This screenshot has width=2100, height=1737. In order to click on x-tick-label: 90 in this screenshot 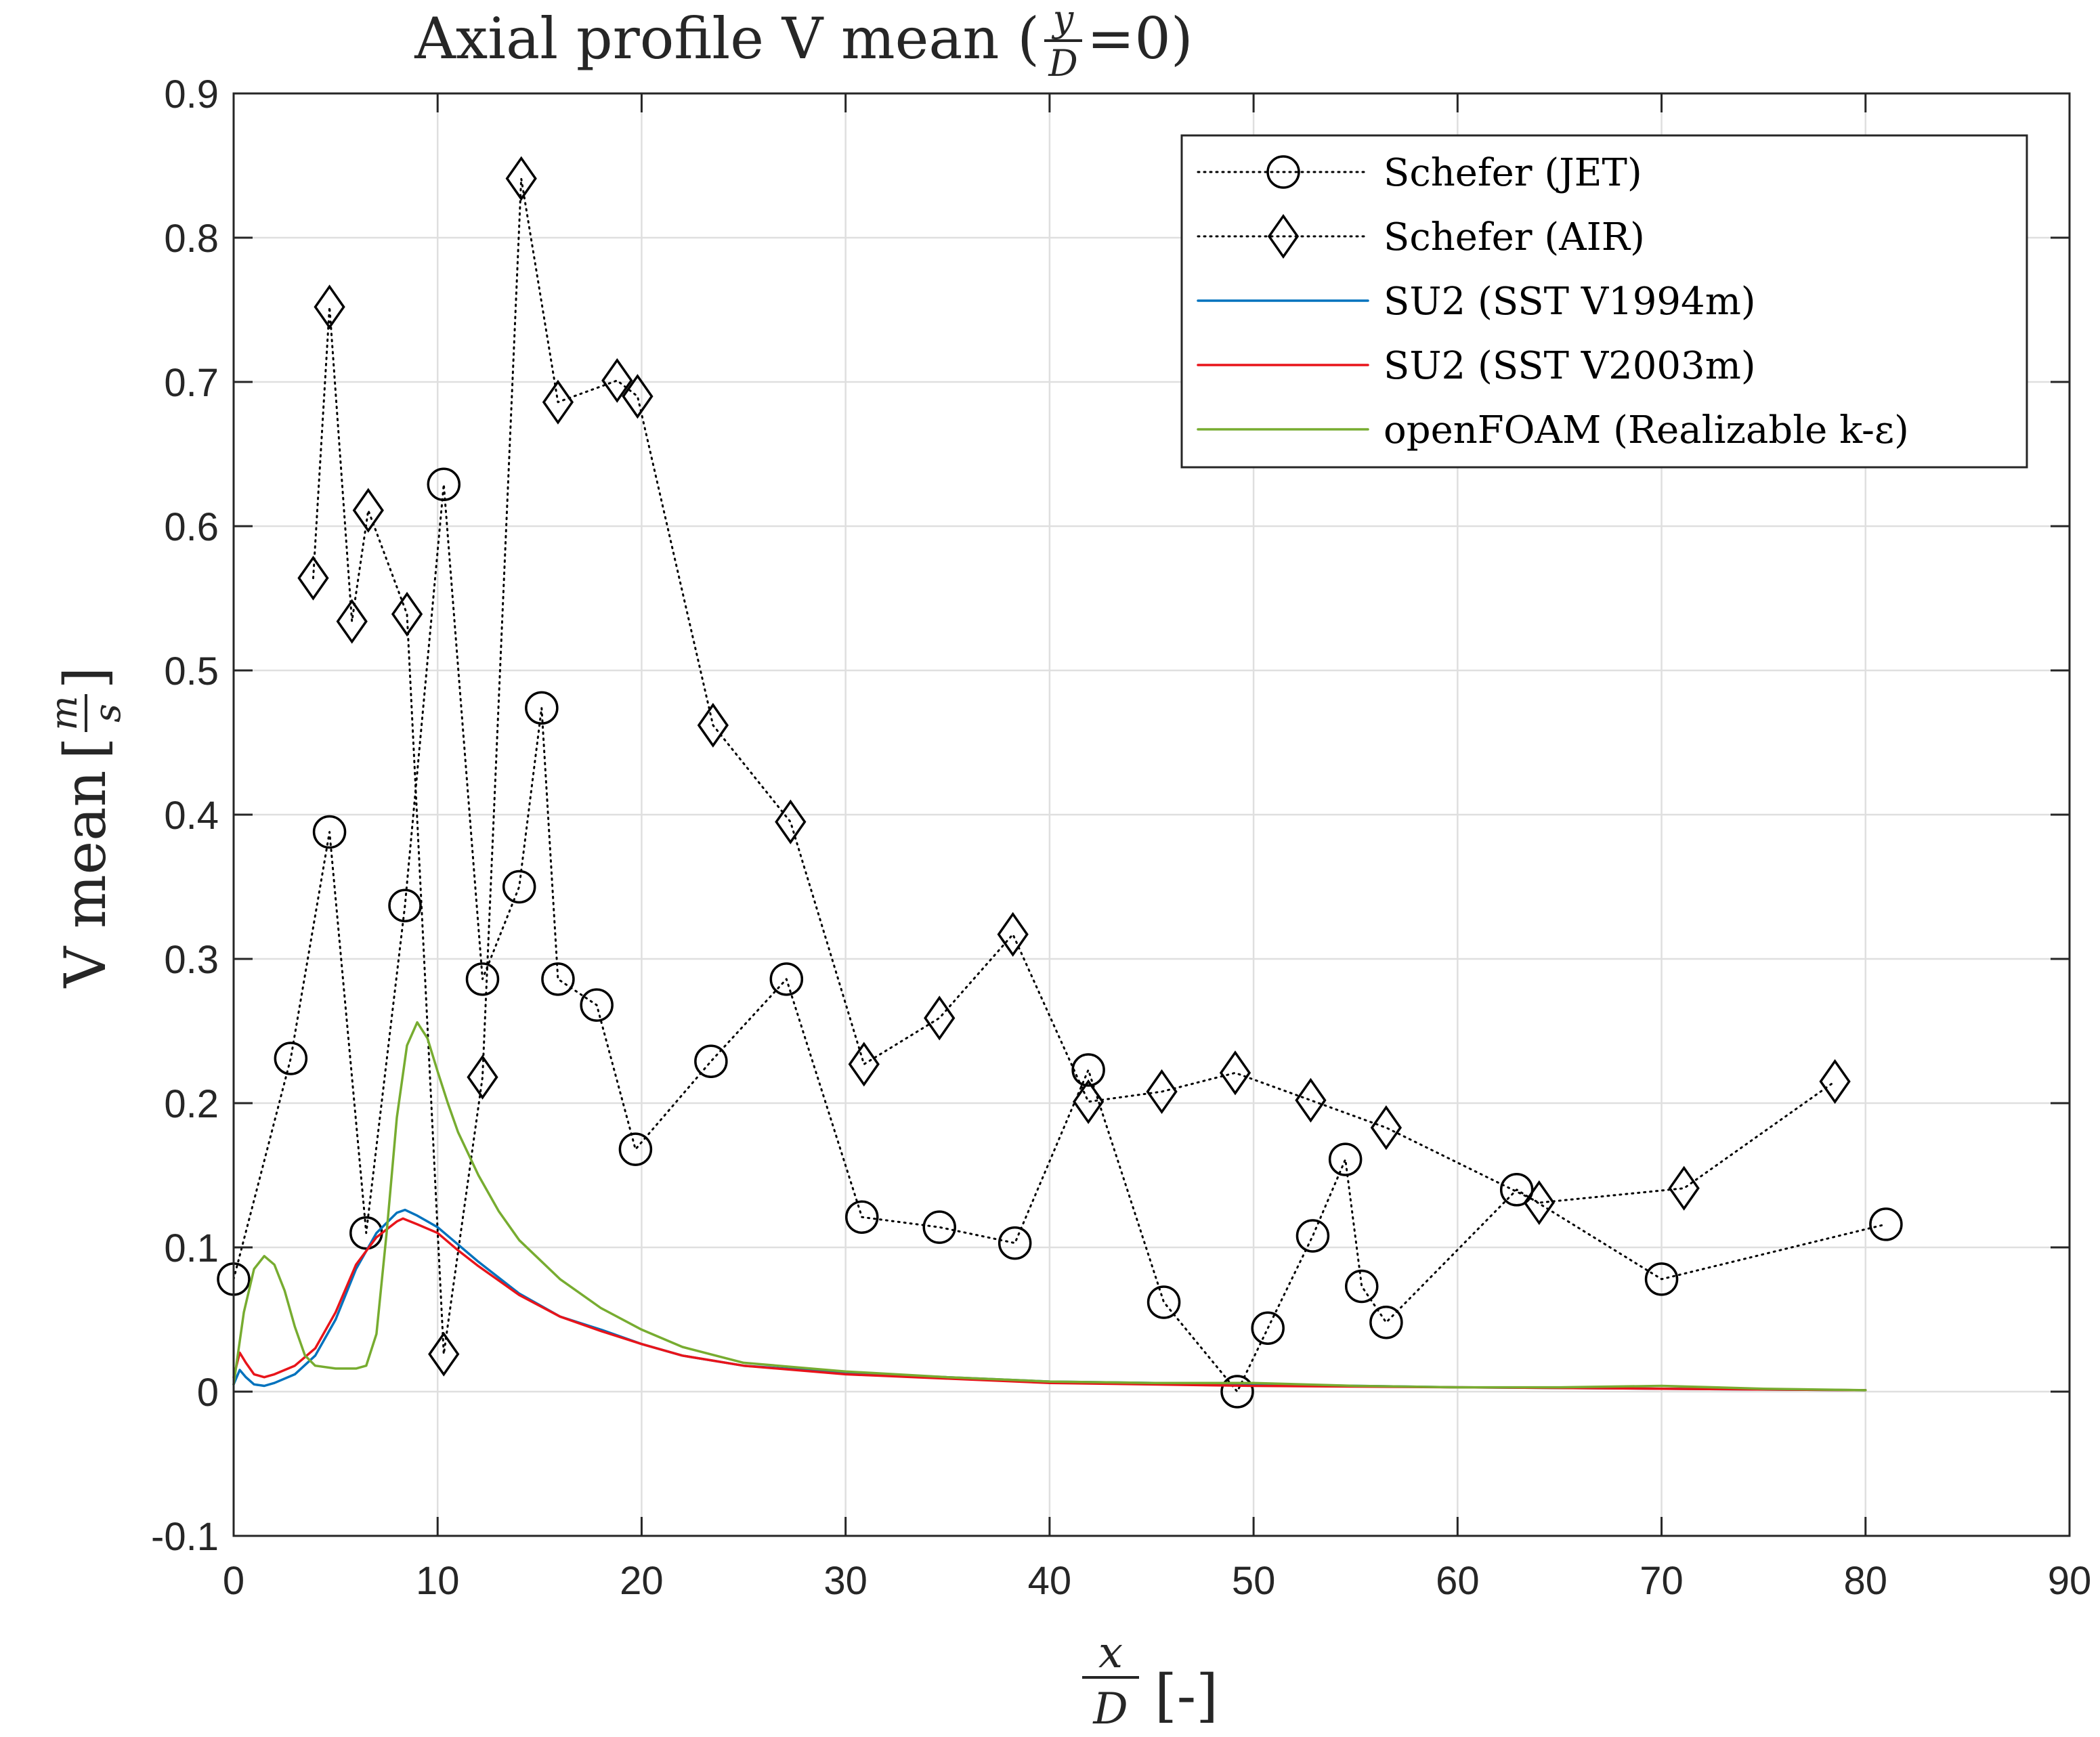, I will do `click(2070, 1581)`.